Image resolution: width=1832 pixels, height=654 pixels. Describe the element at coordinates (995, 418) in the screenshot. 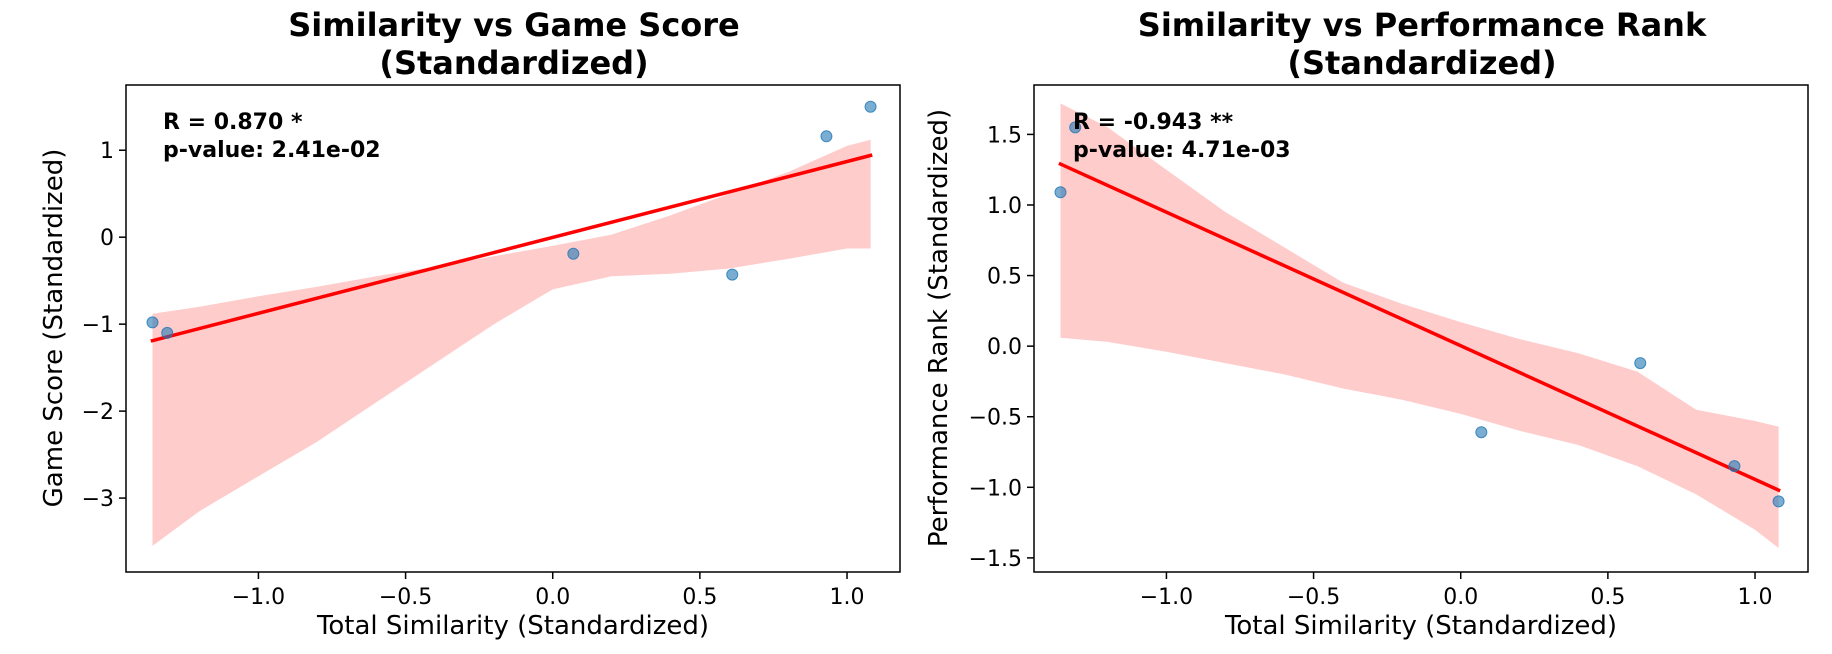

I see `y-tick-label: −0.5` at that location.